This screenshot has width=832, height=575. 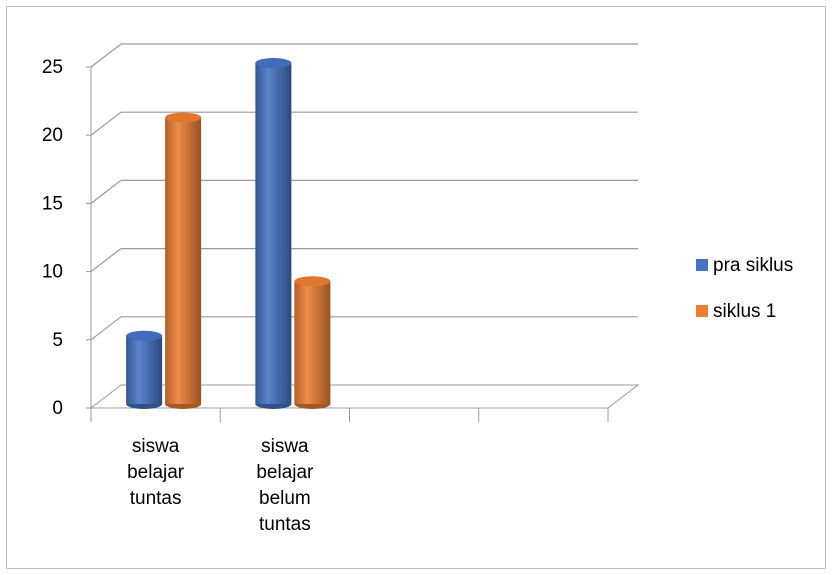 I want to click on legend-label: pra siklus, so click(x=753, y=265).